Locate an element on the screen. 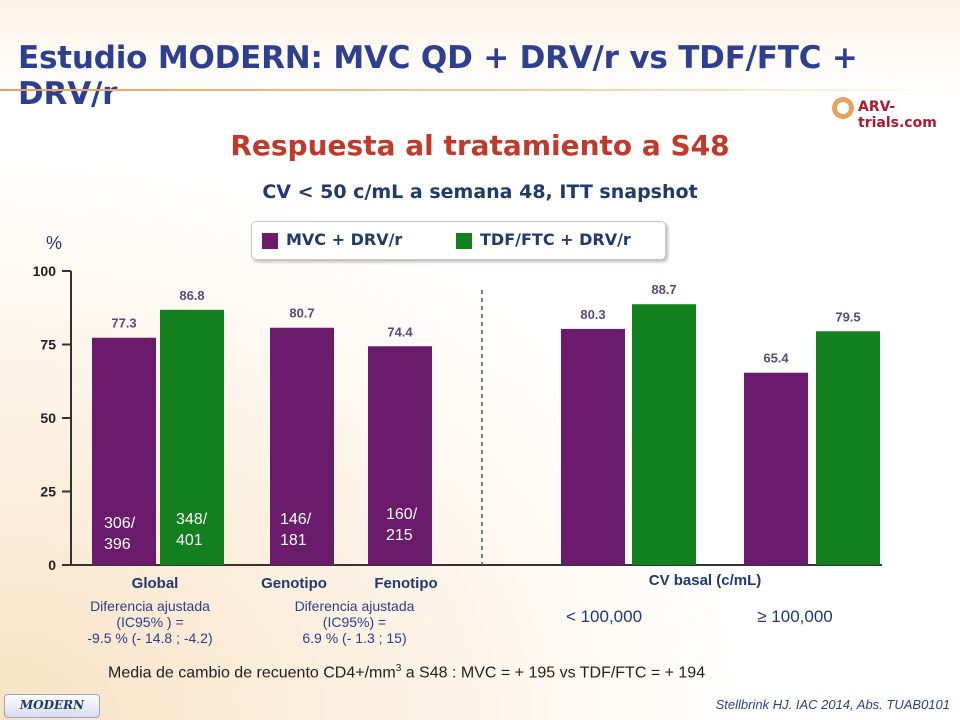  bar-value-label: 88.7 is located at coordinates (663, 289).